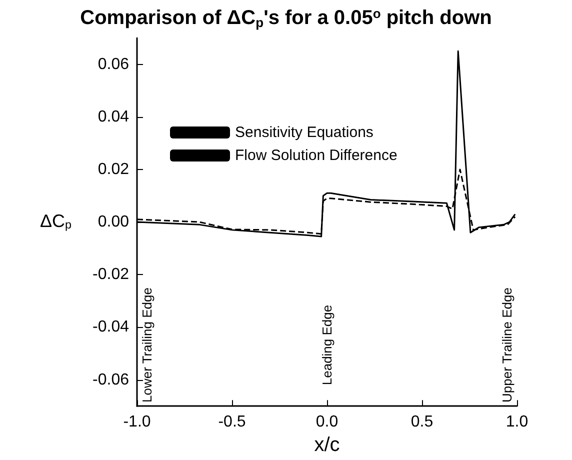  What do you see at coordinates (327, 345) in the screenshot?
I see `annotation: Leading Edge` at bounding box center [327, 345].